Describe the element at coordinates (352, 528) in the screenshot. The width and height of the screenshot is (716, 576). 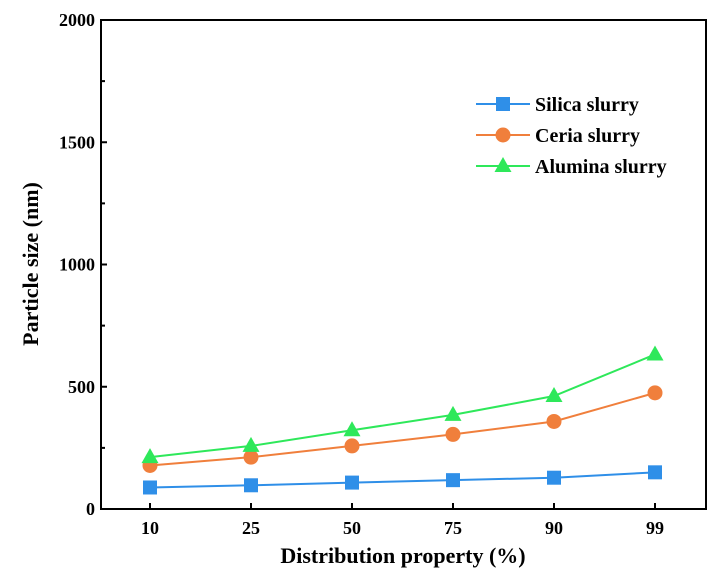
I see `x-tick-label: 50` at that location.